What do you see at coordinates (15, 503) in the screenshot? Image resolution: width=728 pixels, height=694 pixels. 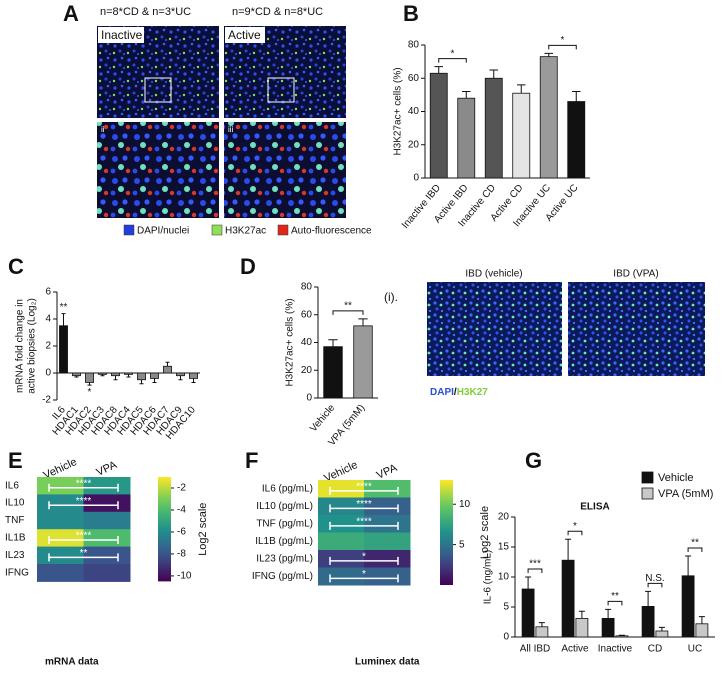 I see `row-label: IL10` at bounding box center [15, 503].